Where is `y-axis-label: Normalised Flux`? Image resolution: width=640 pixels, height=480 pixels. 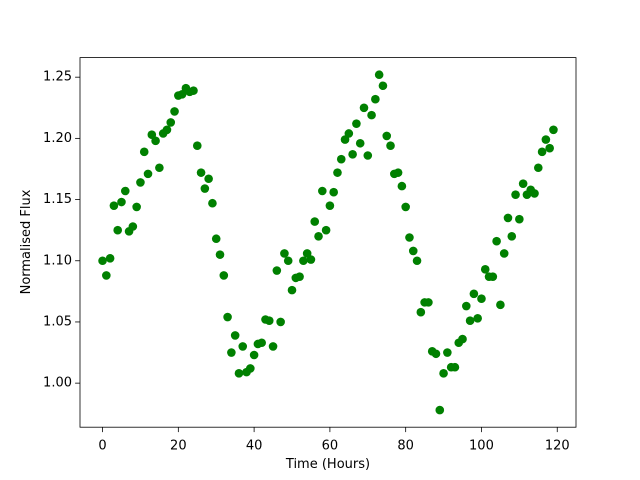 y-axis-label: Normalised Flux is located at coordinates (26, 241).